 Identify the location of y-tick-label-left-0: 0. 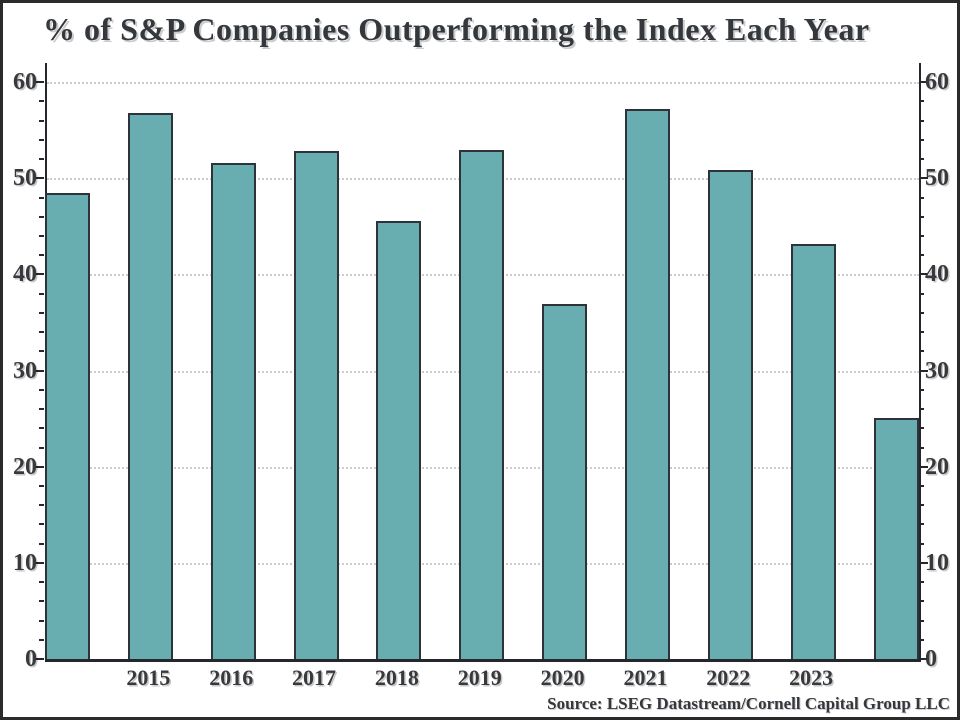
(31, 659).